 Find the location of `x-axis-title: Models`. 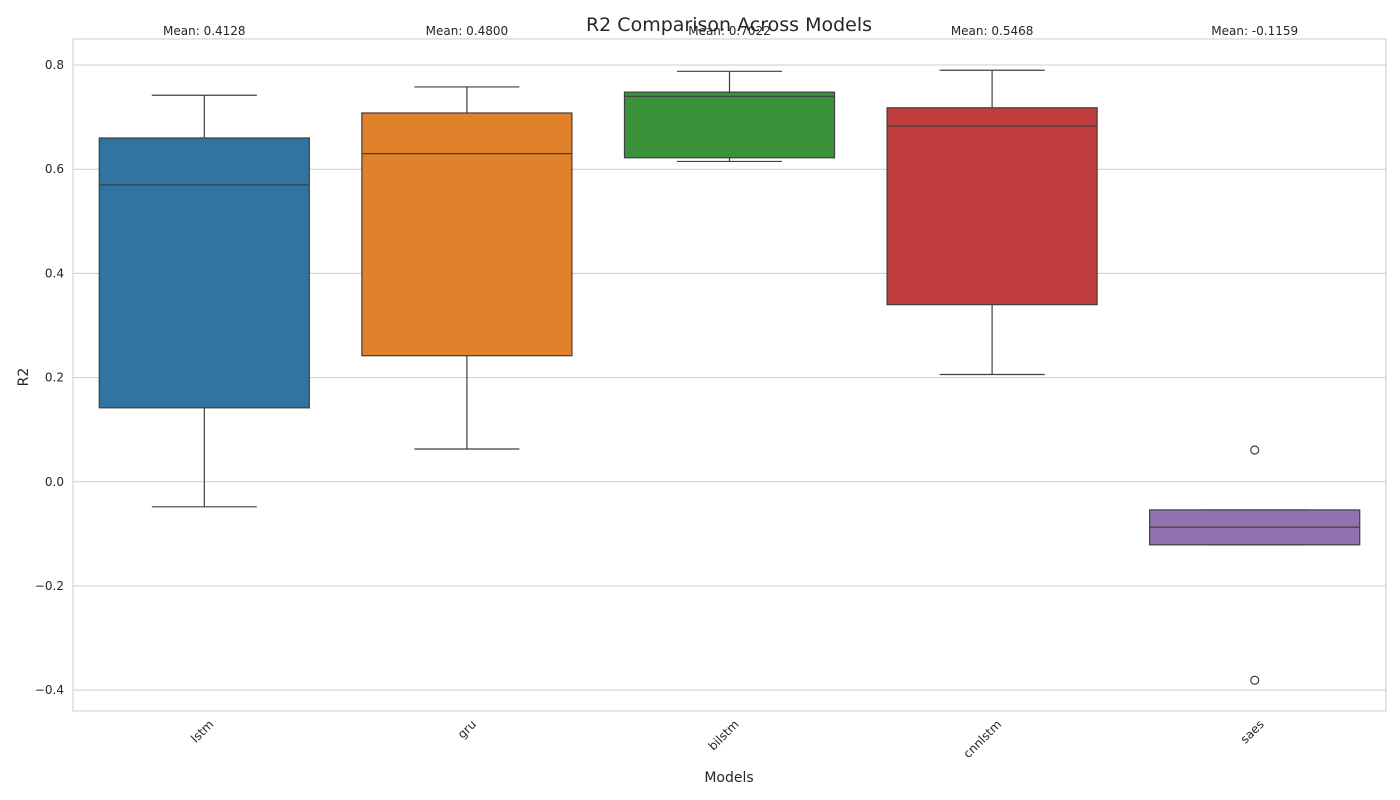

x-axis-title: Models is located at coordinates (728, 778).